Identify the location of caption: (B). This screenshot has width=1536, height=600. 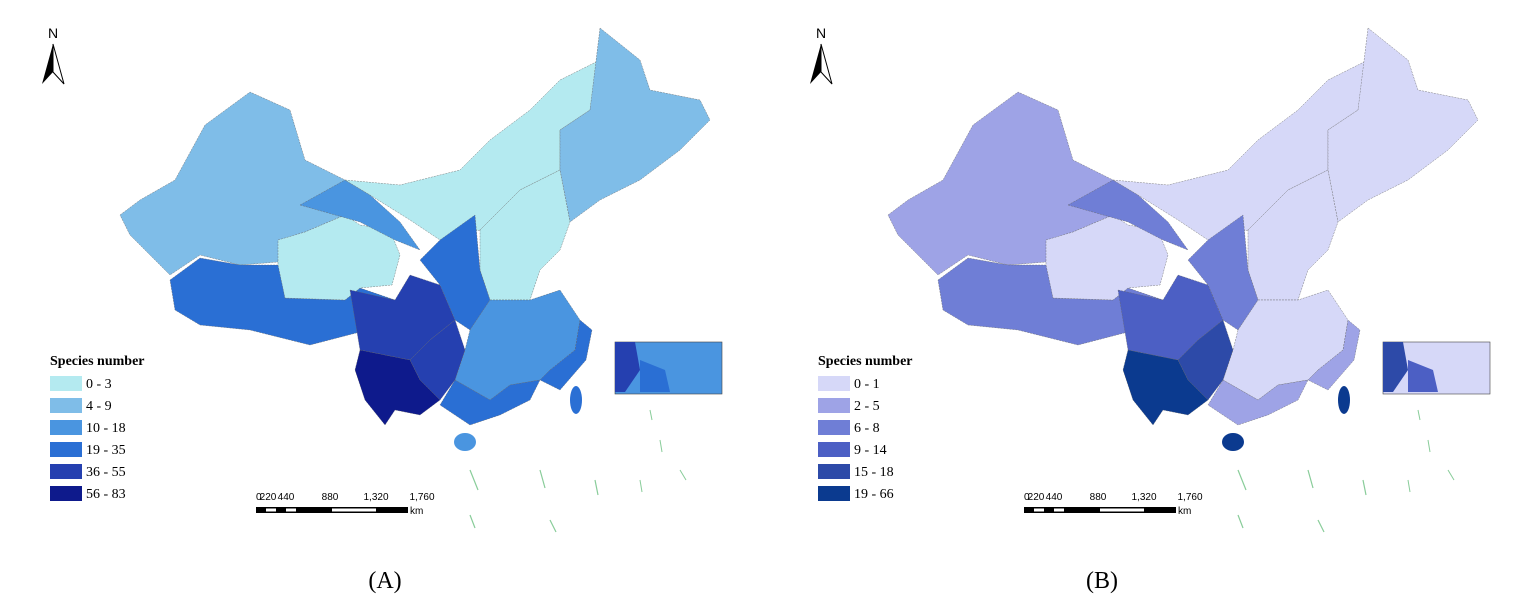
(1102, 581).